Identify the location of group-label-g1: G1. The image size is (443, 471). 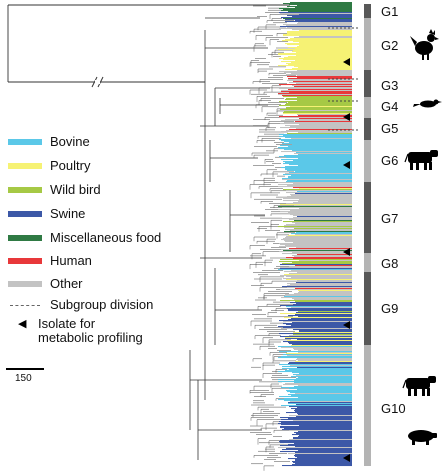
(390, 11).